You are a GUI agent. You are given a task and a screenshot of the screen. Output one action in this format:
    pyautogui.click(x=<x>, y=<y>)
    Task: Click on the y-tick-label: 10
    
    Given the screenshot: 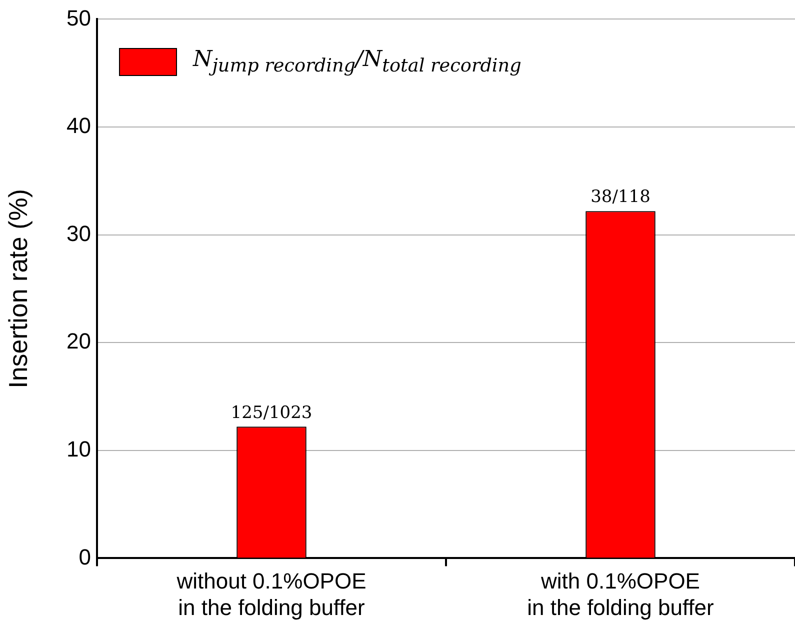 What is the action you would take?
    pyautogui.click(x=78, y=449)
    